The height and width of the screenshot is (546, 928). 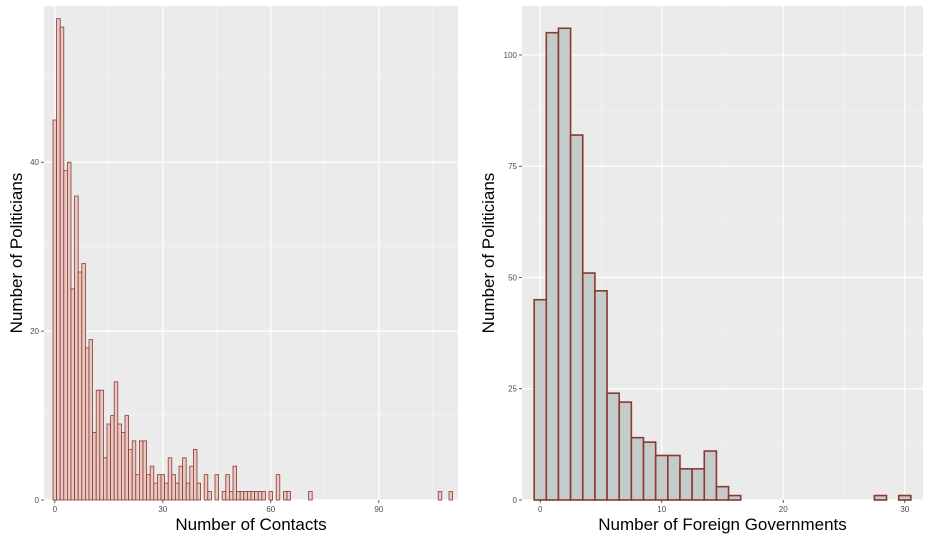 I want to click on y-tick-label: 100, so click(x=511, y=55).